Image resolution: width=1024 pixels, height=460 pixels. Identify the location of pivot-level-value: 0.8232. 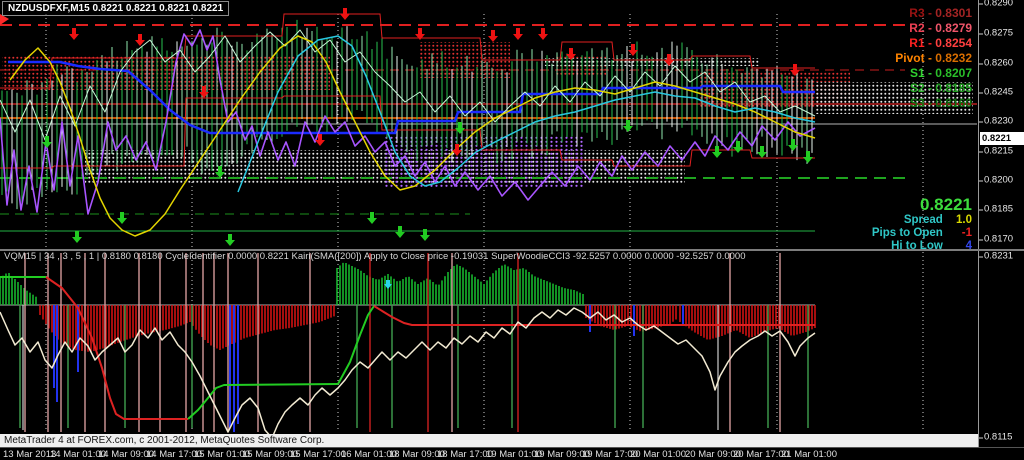
(953, 58).